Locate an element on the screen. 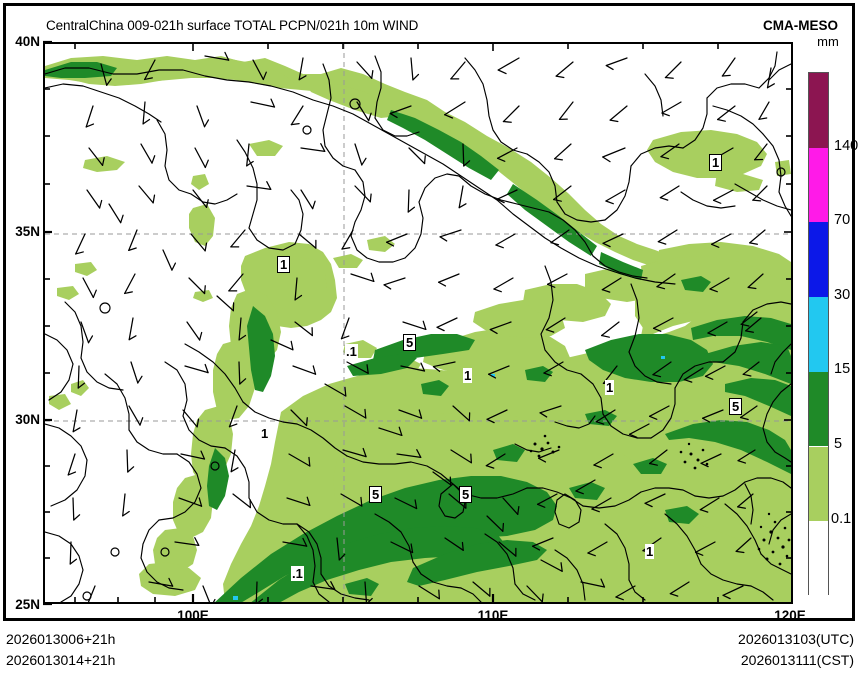 The height and width of the screenshot is (674, 860). contour-label-1-henan: 1 is located at coordinates (468, 375).